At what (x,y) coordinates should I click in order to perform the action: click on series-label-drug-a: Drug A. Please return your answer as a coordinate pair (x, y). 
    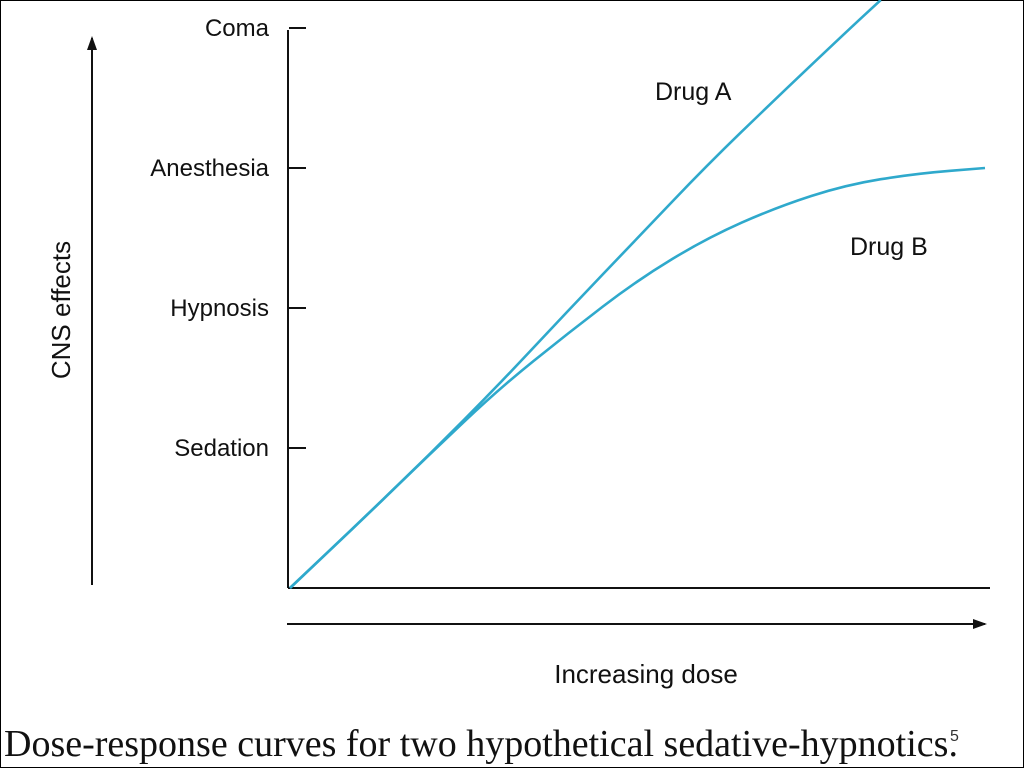
    Looking at the image, I should click on (693, 92).